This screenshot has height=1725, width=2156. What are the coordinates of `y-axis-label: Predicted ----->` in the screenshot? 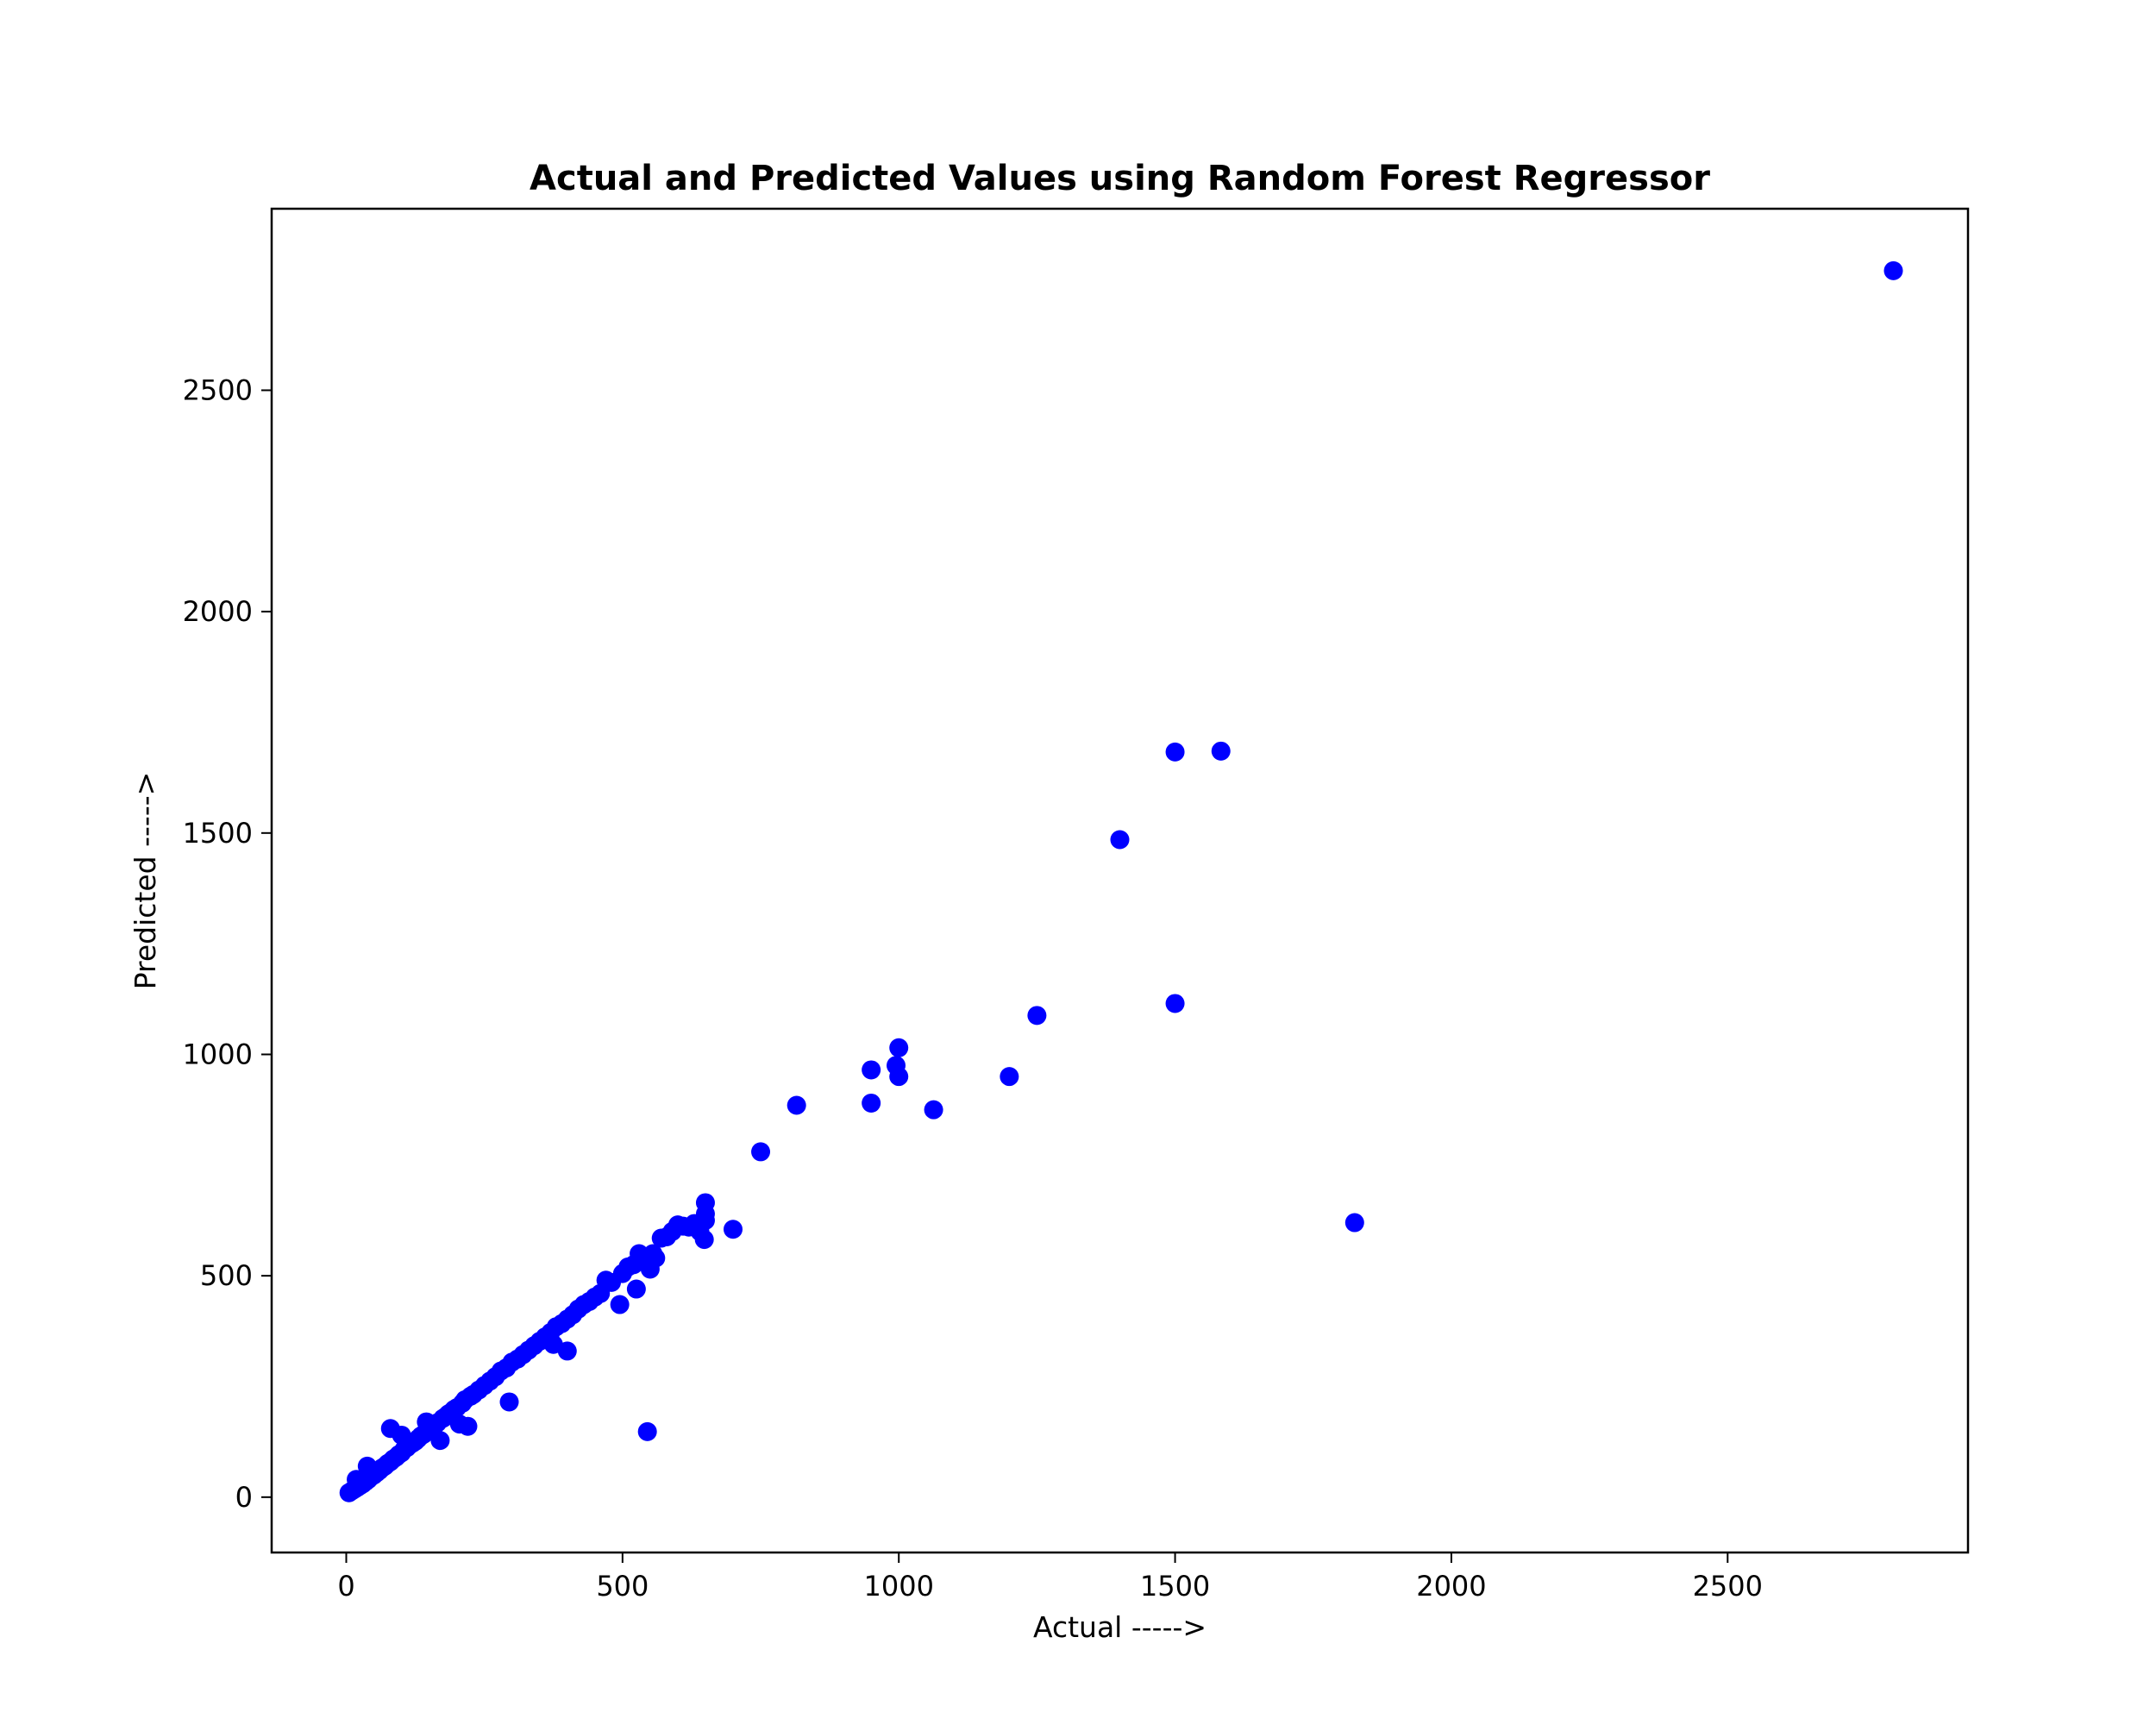 It's located at (145, 881).